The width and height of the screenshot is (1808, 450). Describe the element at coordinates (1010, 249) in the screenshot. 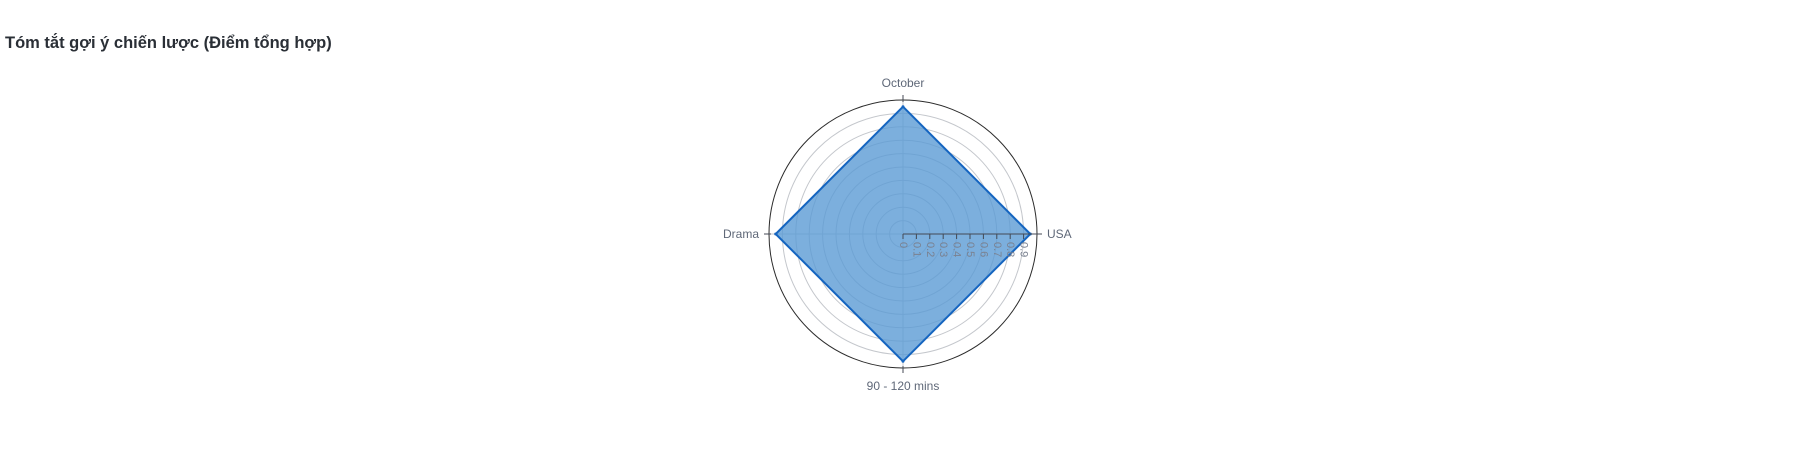

I see `radial-tick-label: 0.8` at that location.